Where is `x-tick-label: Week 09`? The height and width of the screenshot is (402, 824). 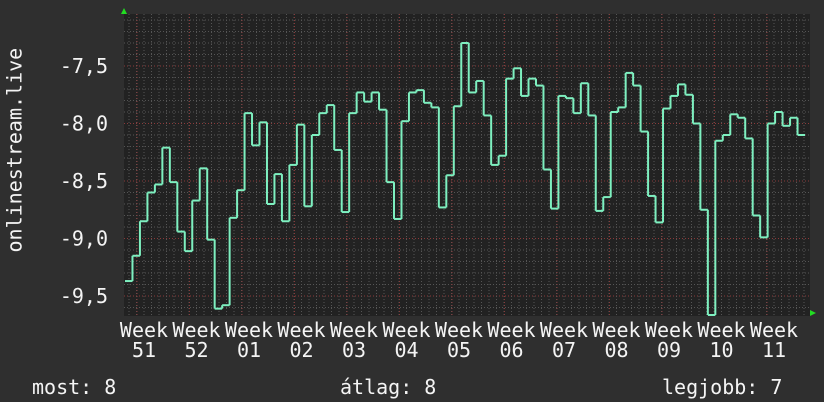
x-tick-label: Week 09 is located at coordinates (669, 340).